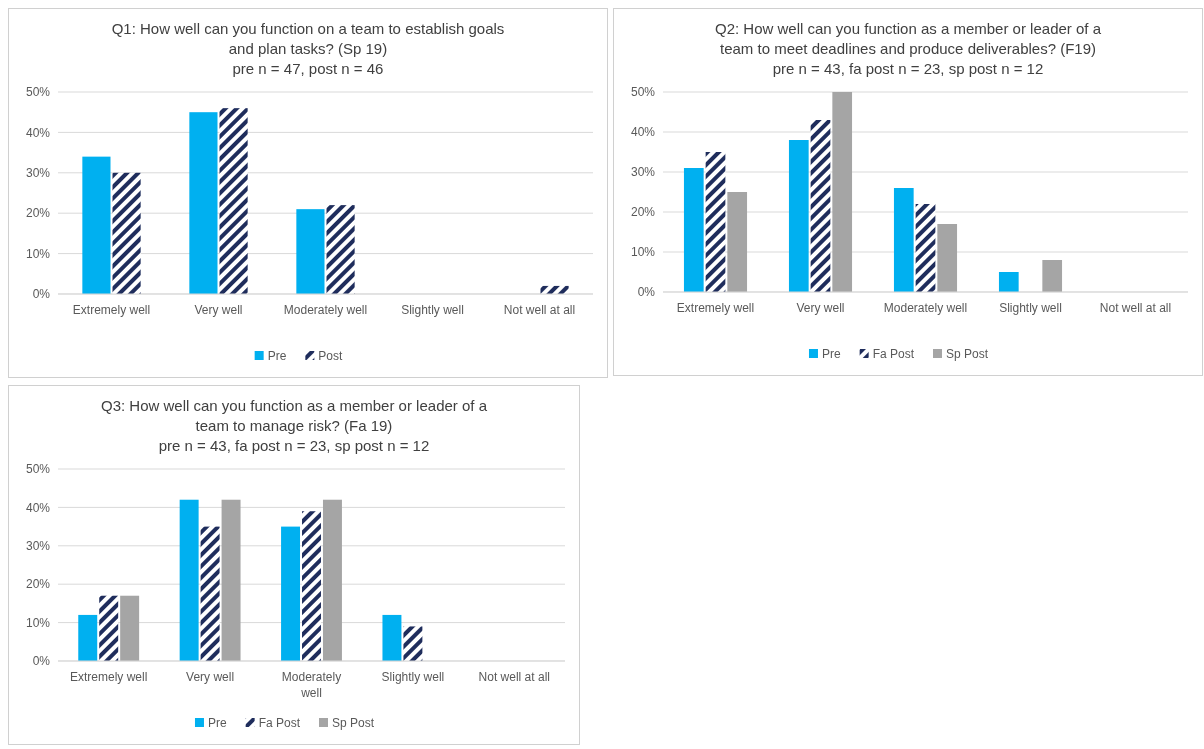  I want to click on chart-title: Q1: How well can you function on a team to establish goals and plan tasks? (Sp 19), so click(308, 38).